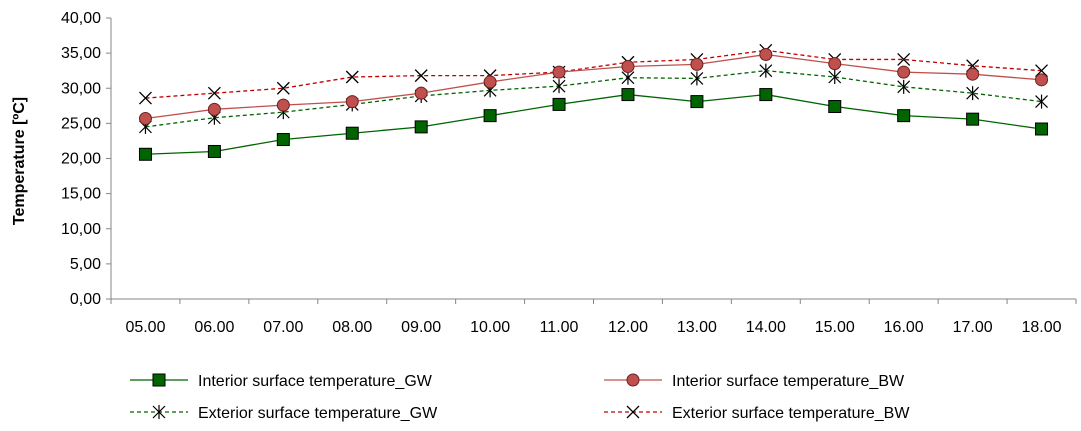 The height and width of the screenshot is (431, 1081). What do you see at coordinates (791, 413) in the screenshot?
I see `legend-label: Exterior surface temperature_BW` at bounding box center [791, 413].